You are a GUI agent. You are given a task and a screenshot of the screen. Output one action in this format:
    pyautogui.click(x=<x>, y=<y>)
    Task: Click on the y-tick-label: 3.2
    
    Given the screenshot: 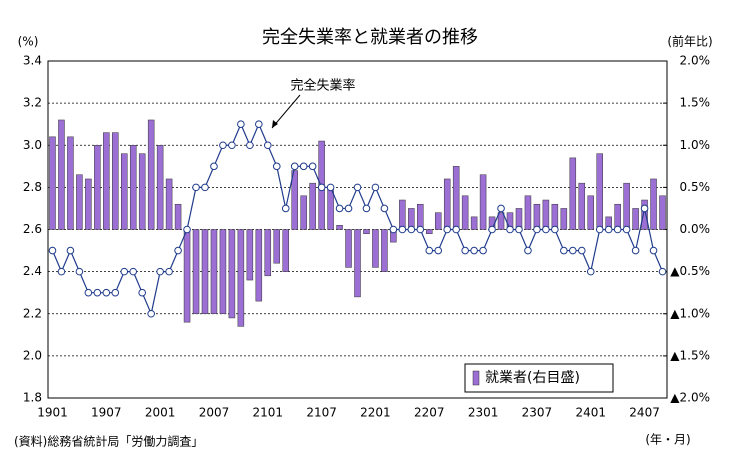 What is the action you would take?
    pyautogui.click(x=32, y=103)
    